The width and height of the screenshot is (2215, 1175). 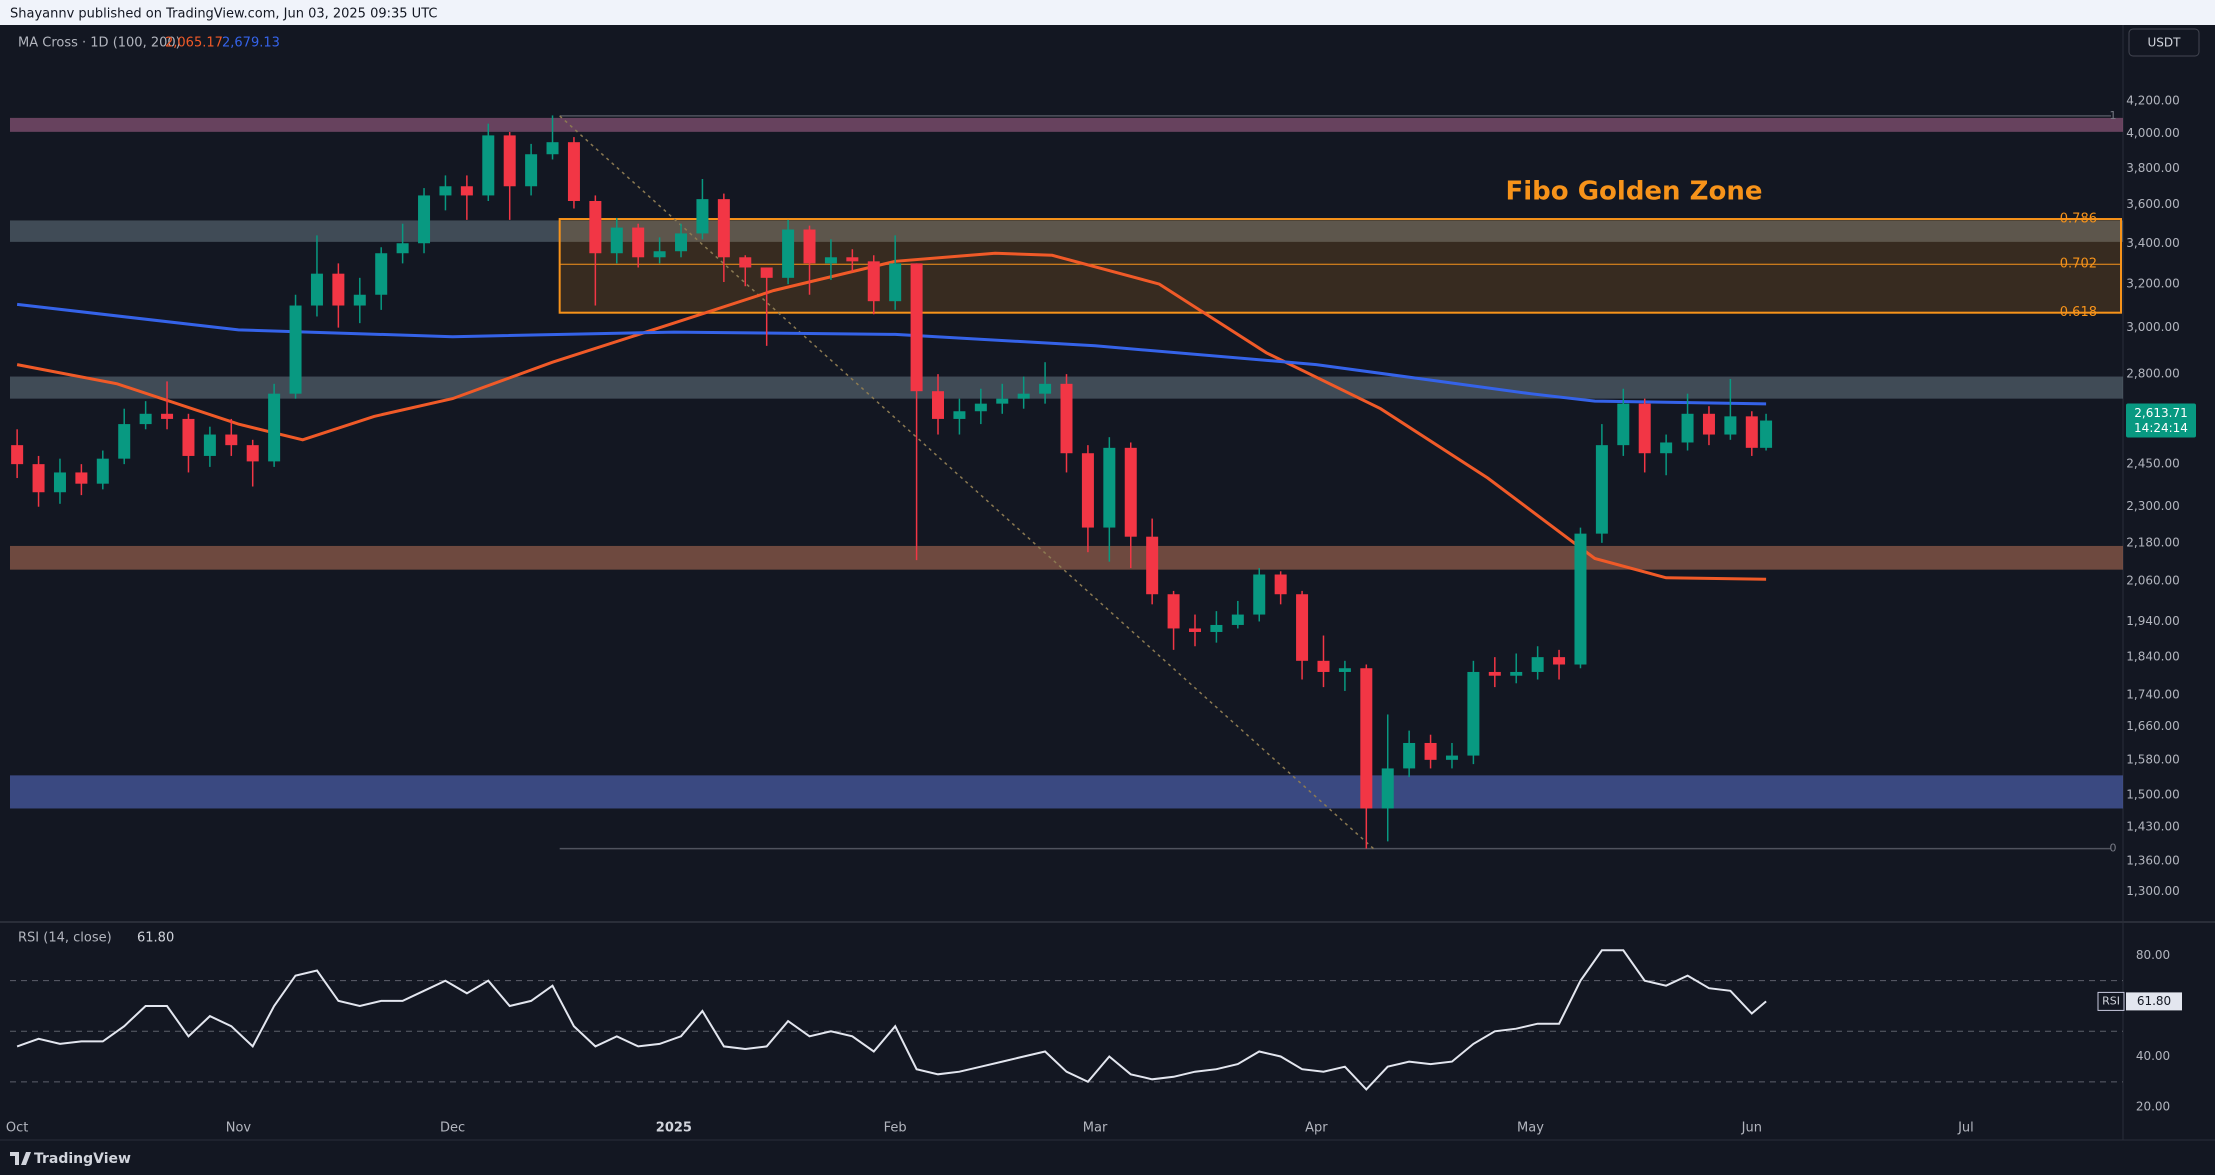 I want to click on x-tick-label: Jul, so click(x=1965, y=1128).